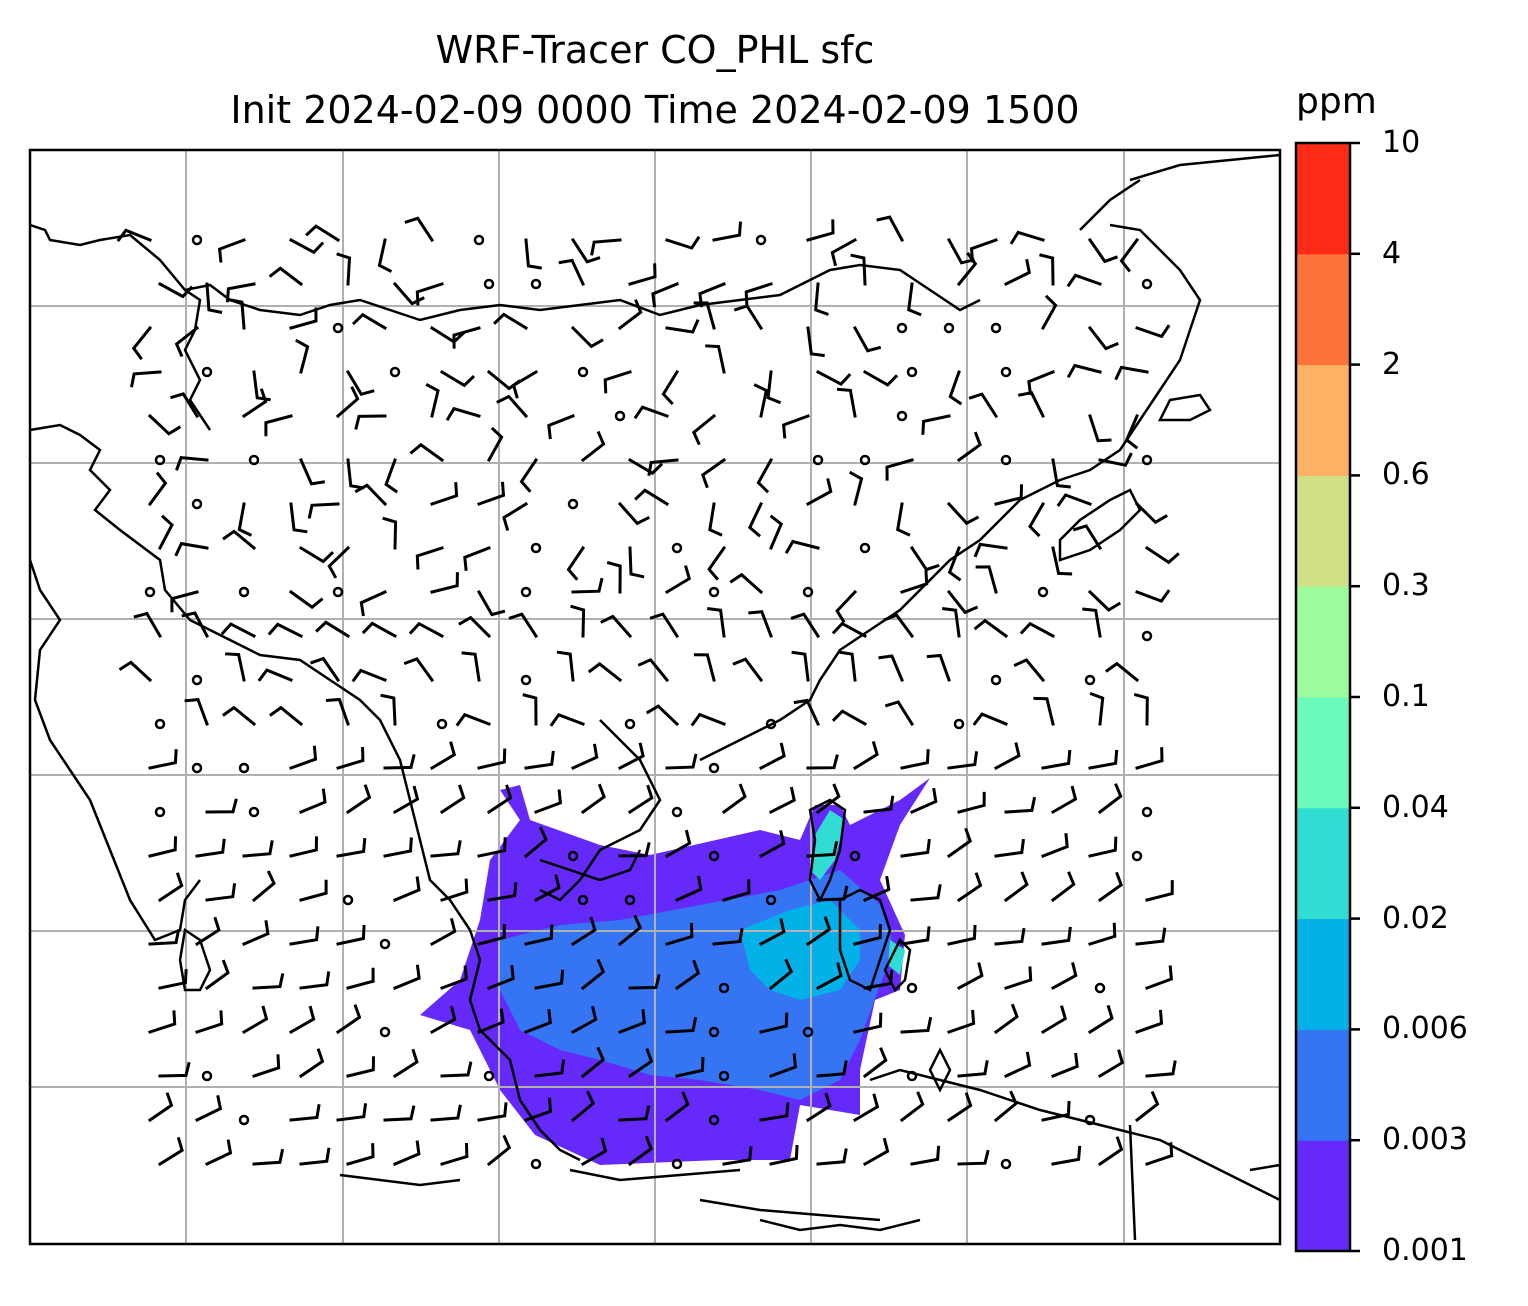 Image resolution: width=1528 pixels, height=1306 pixels. I want to click on colorbar-segment, so click(1323, 531).